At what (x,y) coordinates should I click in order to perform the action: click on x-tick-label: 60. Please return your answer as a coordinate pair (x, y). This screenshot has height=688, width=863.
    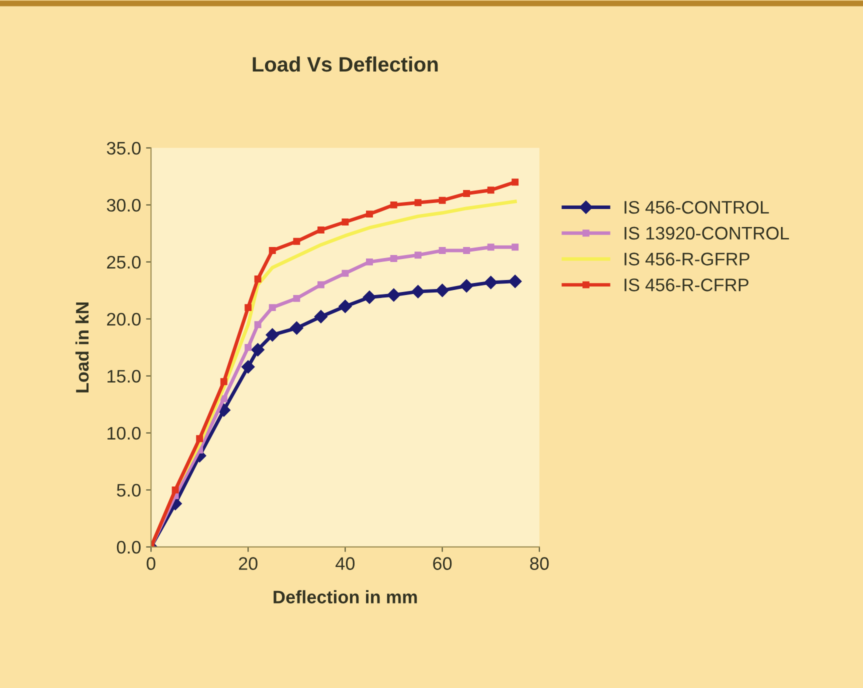
    Looking at the image, I should click on (442, 563).